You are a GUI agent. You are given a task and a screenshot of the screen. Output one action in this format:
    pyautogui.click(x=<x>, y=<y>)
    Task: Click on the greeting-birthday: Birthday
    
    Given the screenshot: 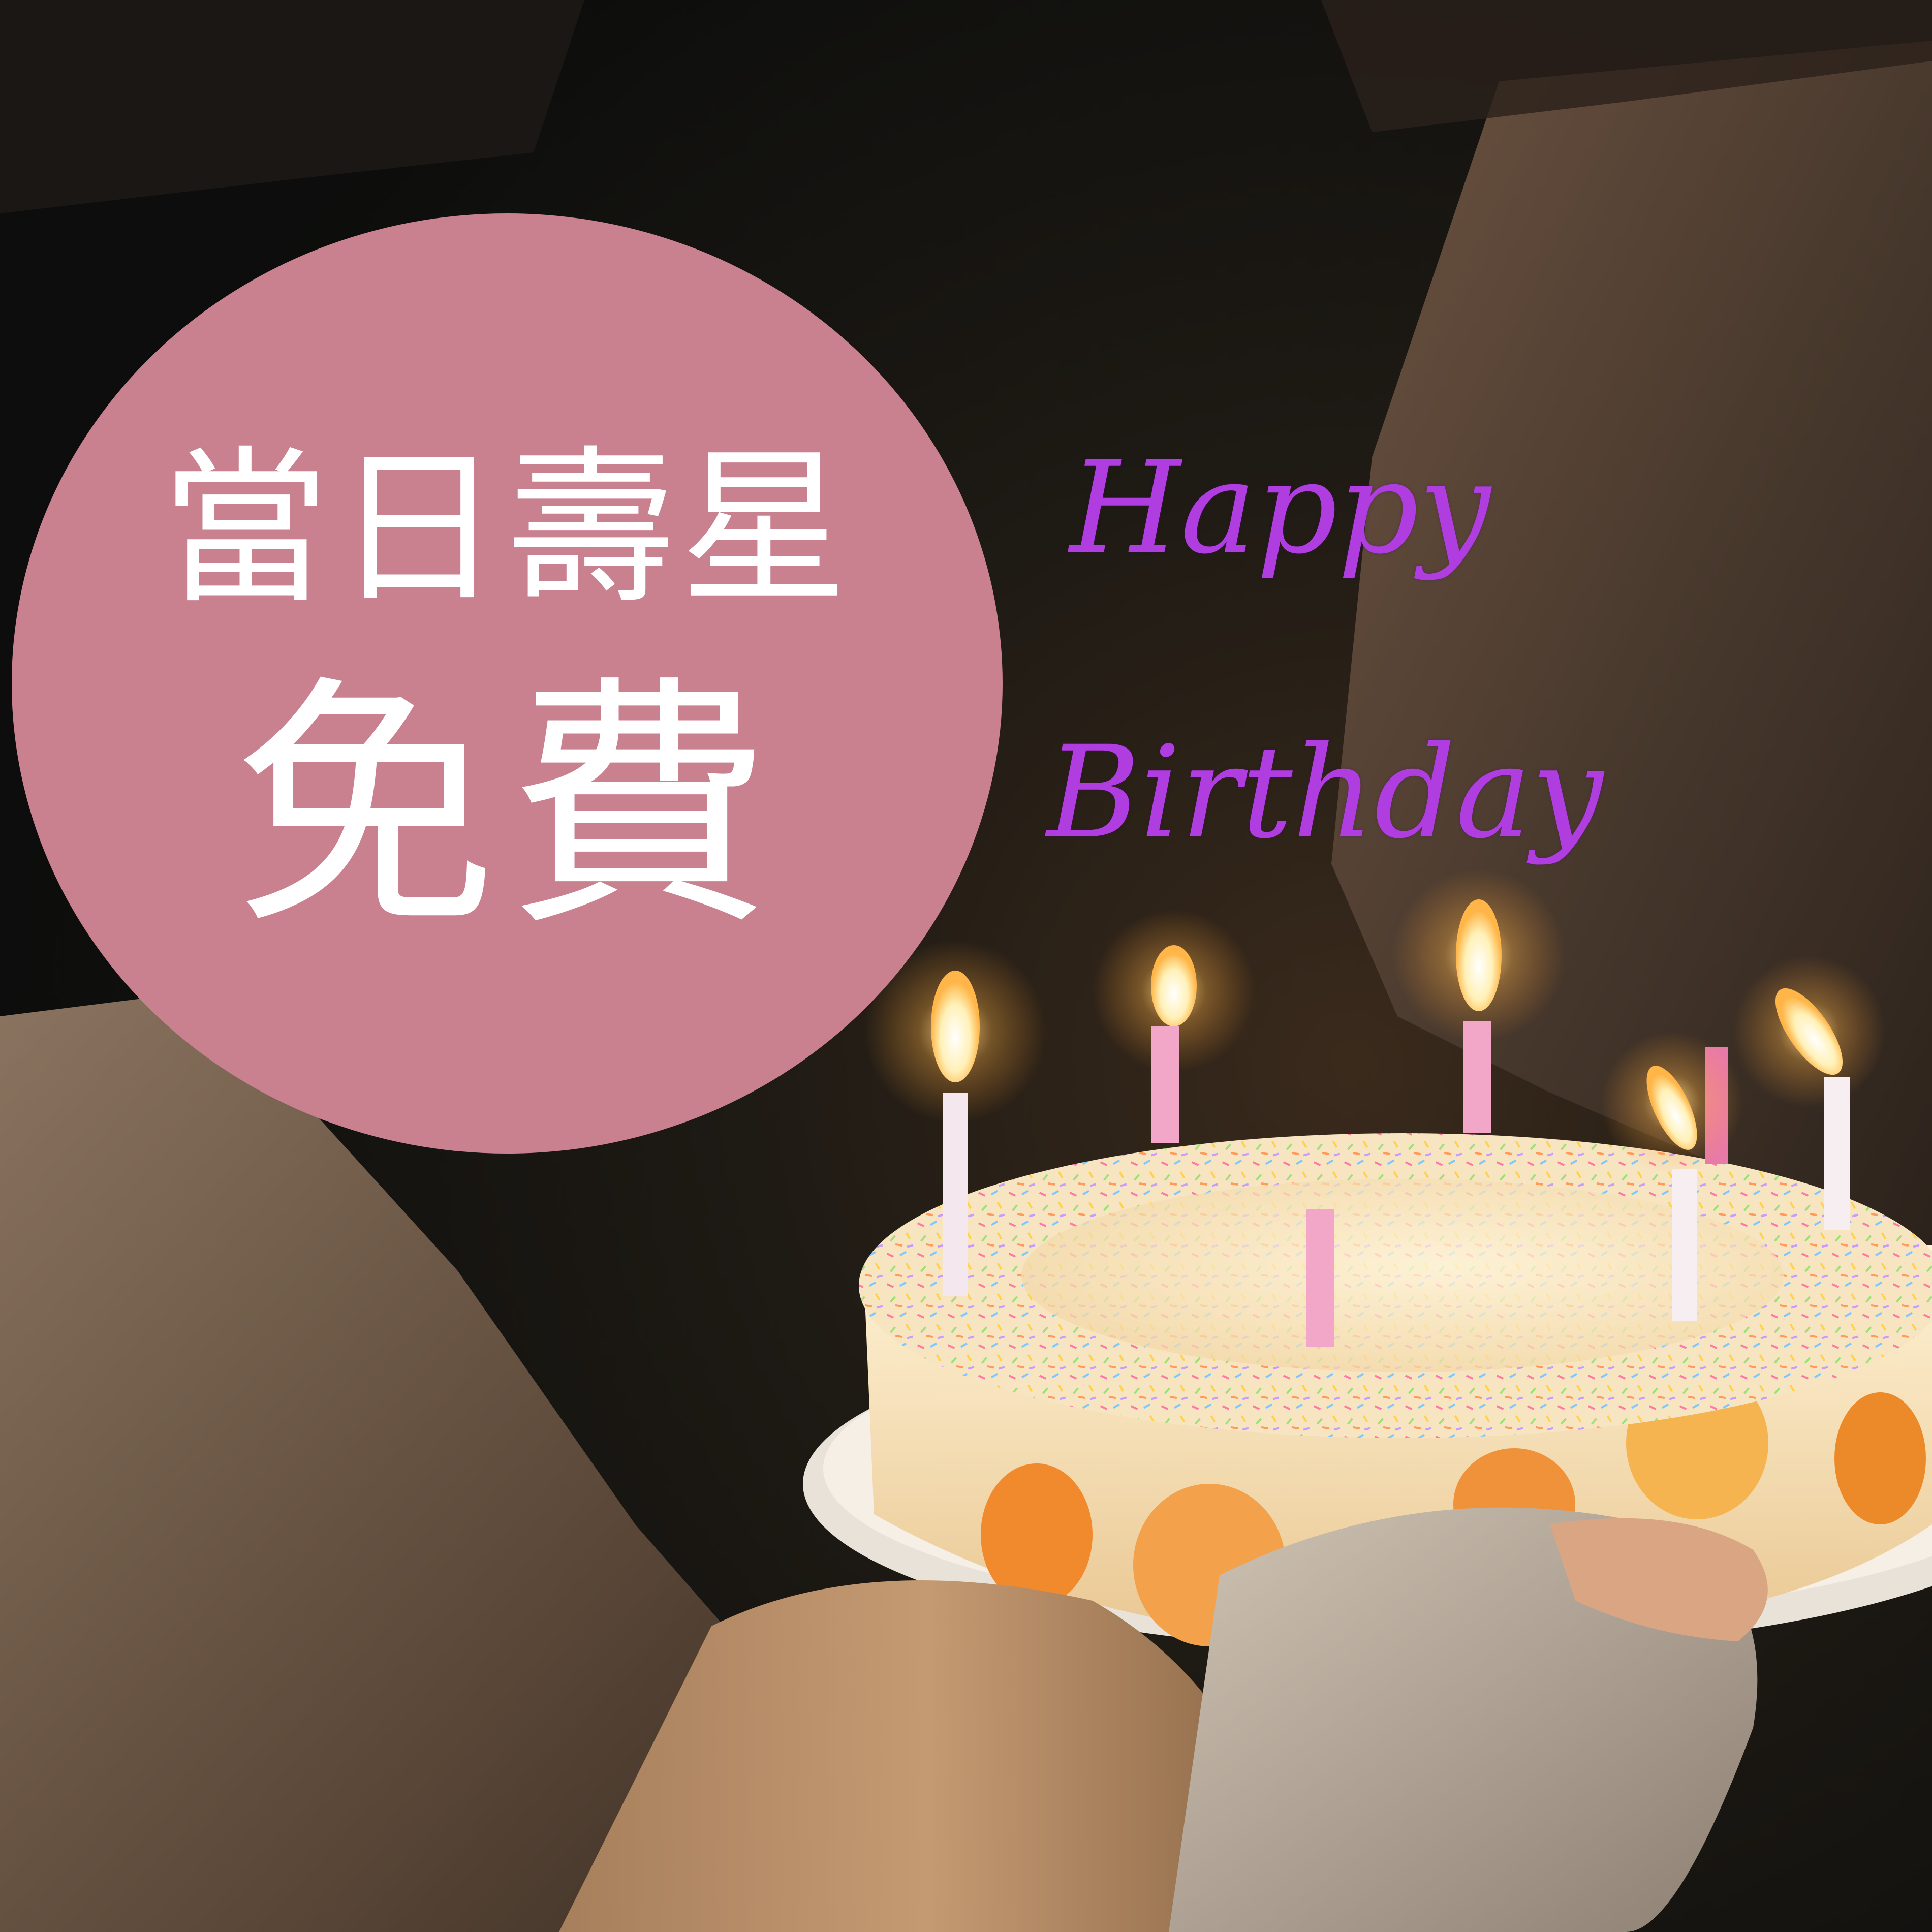 What is the action you would take?
    pyautogui.click(x=1325, y=792)
    